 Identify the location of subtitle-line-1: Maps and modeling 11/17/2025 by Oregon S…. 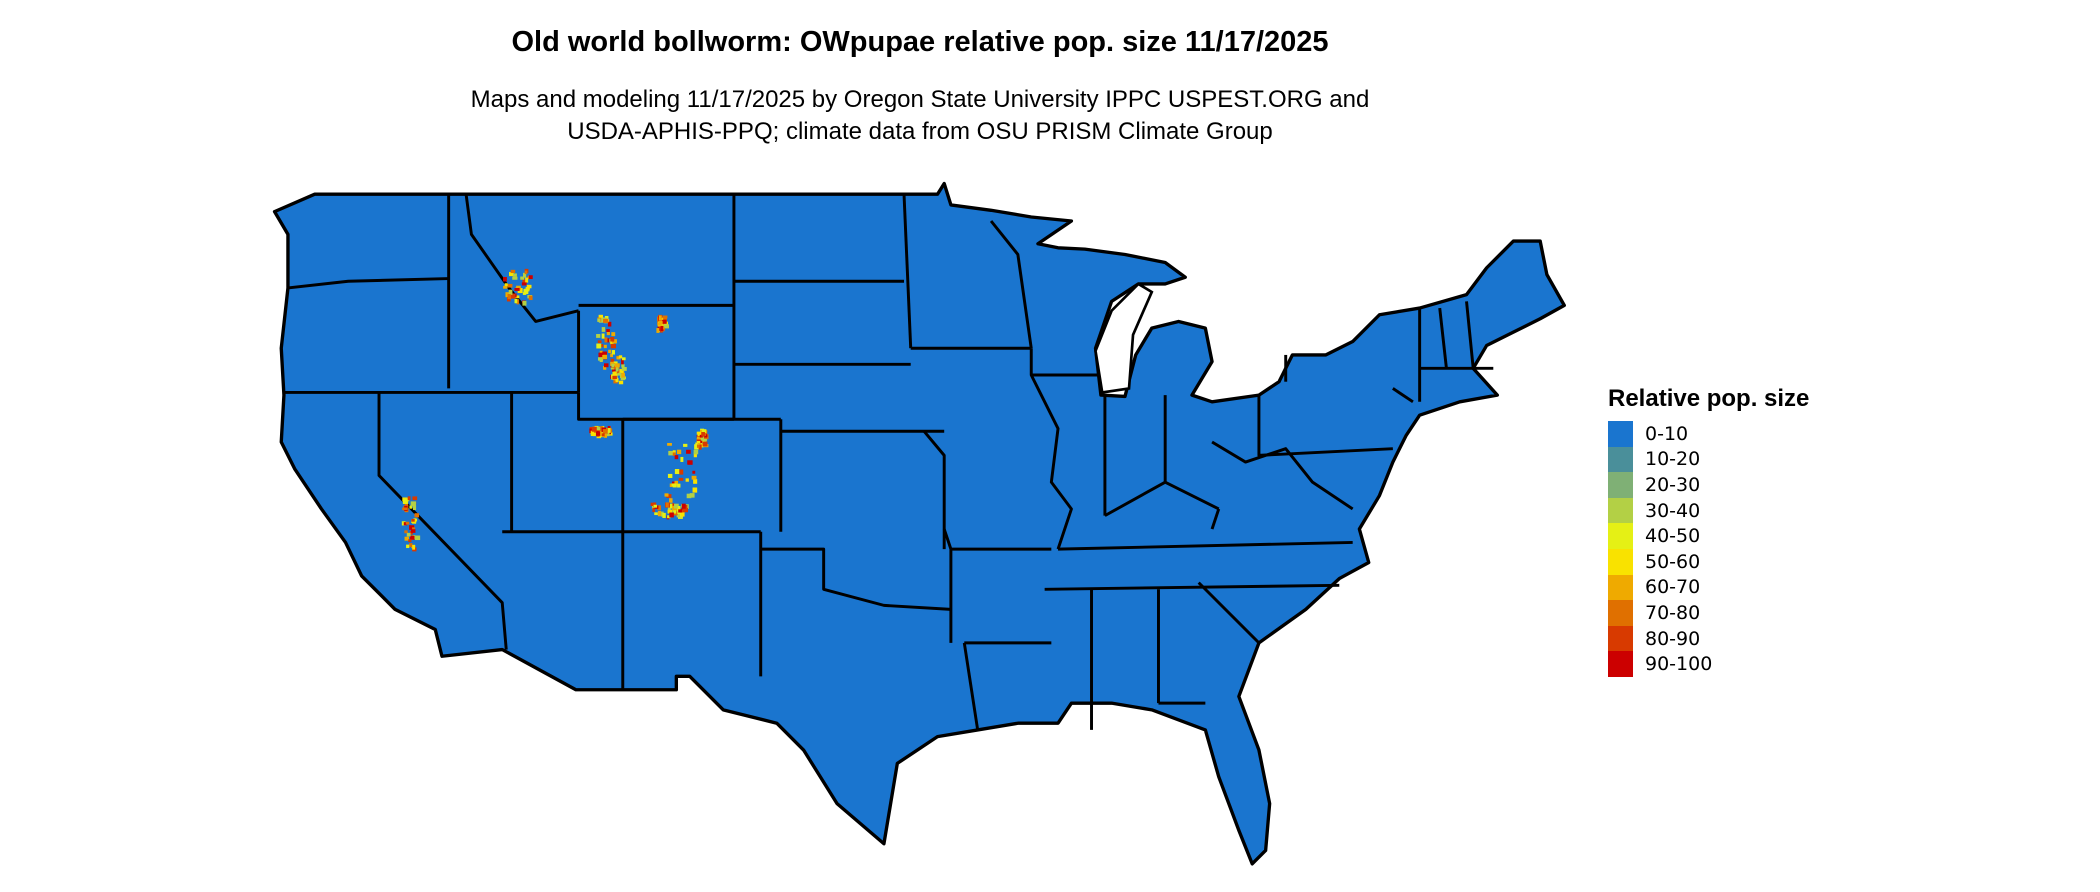
(920, 99).